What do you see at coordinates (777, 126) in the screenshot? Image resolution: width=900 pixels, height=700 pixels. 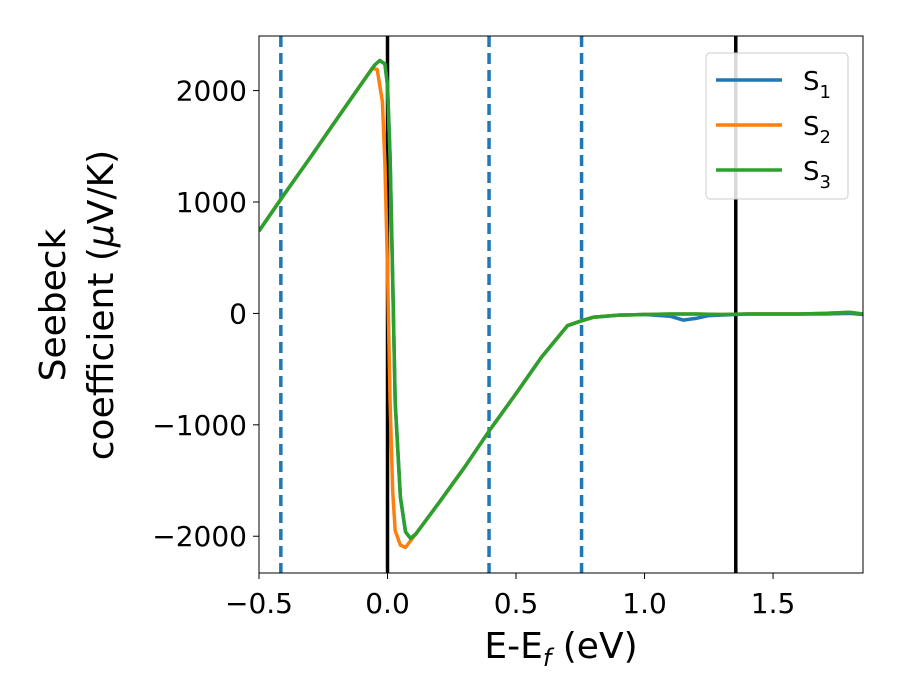 I see `legend: S1 S2 S3` at bounding box center [777, 126].